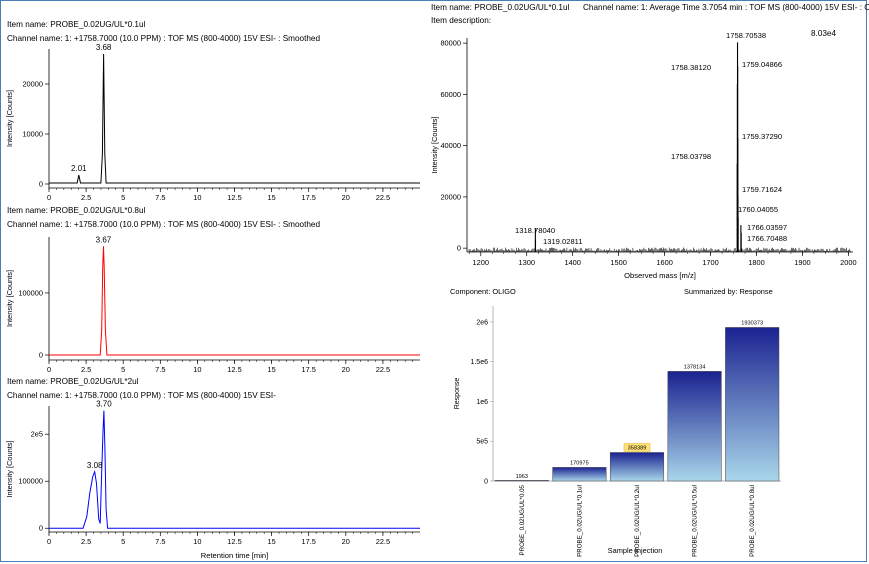  I want to click on spectrum-y-tick-label: 60000, so click(450, 94).